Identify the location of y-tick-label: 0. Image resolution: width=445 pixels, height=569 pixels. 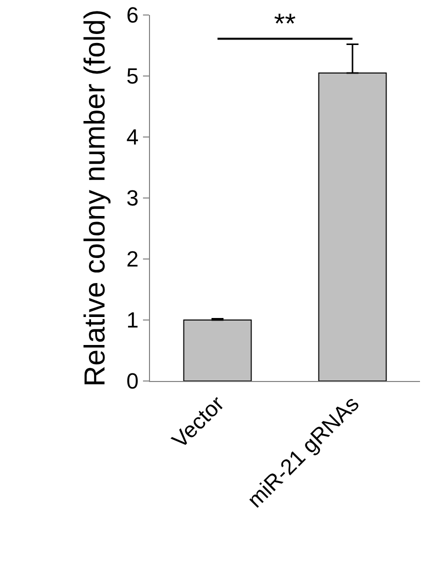
(132, 381).